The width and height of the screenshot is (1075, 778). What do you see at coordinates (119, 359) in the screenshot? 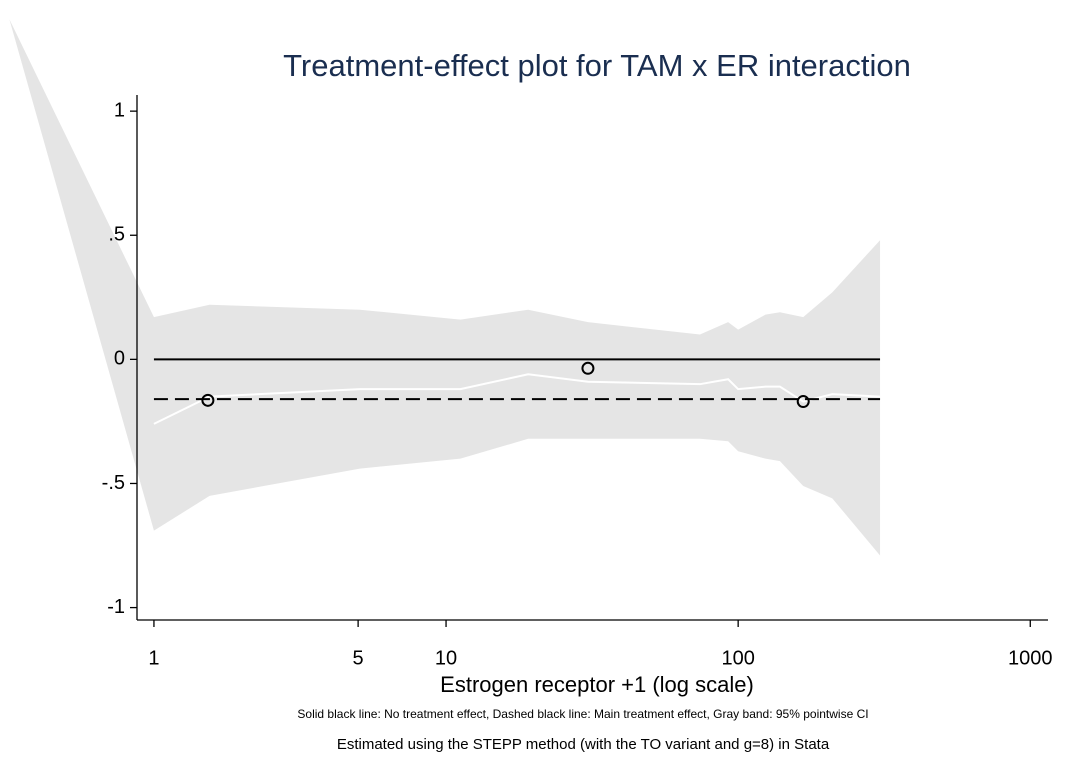
I see `y-tick-label: 0` at bounding box center [119, 359].